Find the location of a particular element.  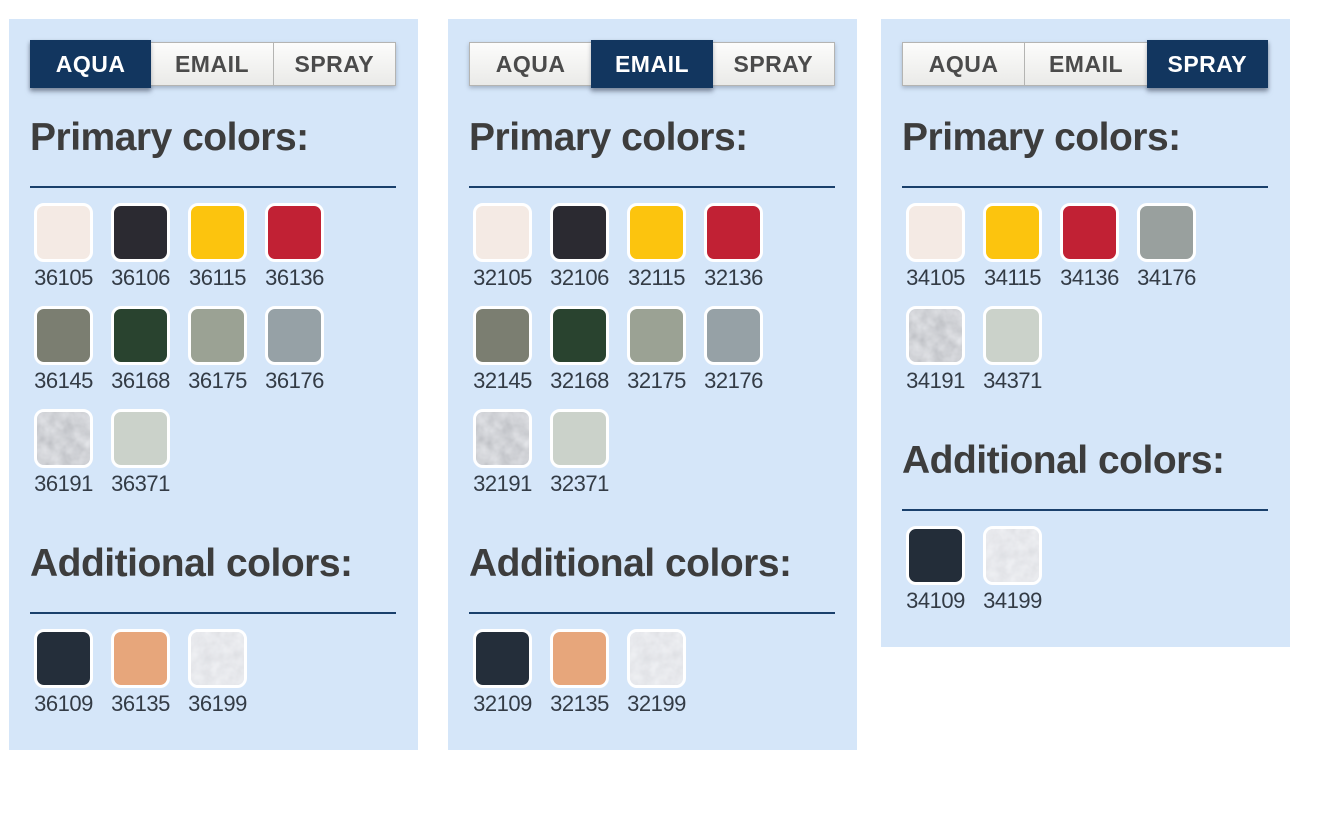

swatch-cell: 32371 is located at coordinates (588, 452).